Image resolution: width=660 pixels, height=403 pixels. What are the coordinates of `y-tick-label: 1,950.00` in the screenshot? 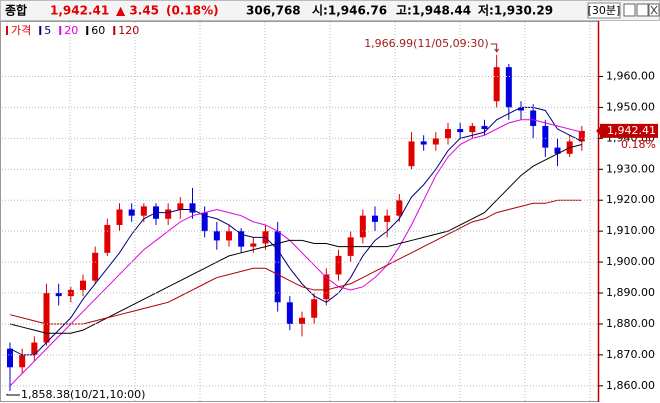 It's located at (630, 106).